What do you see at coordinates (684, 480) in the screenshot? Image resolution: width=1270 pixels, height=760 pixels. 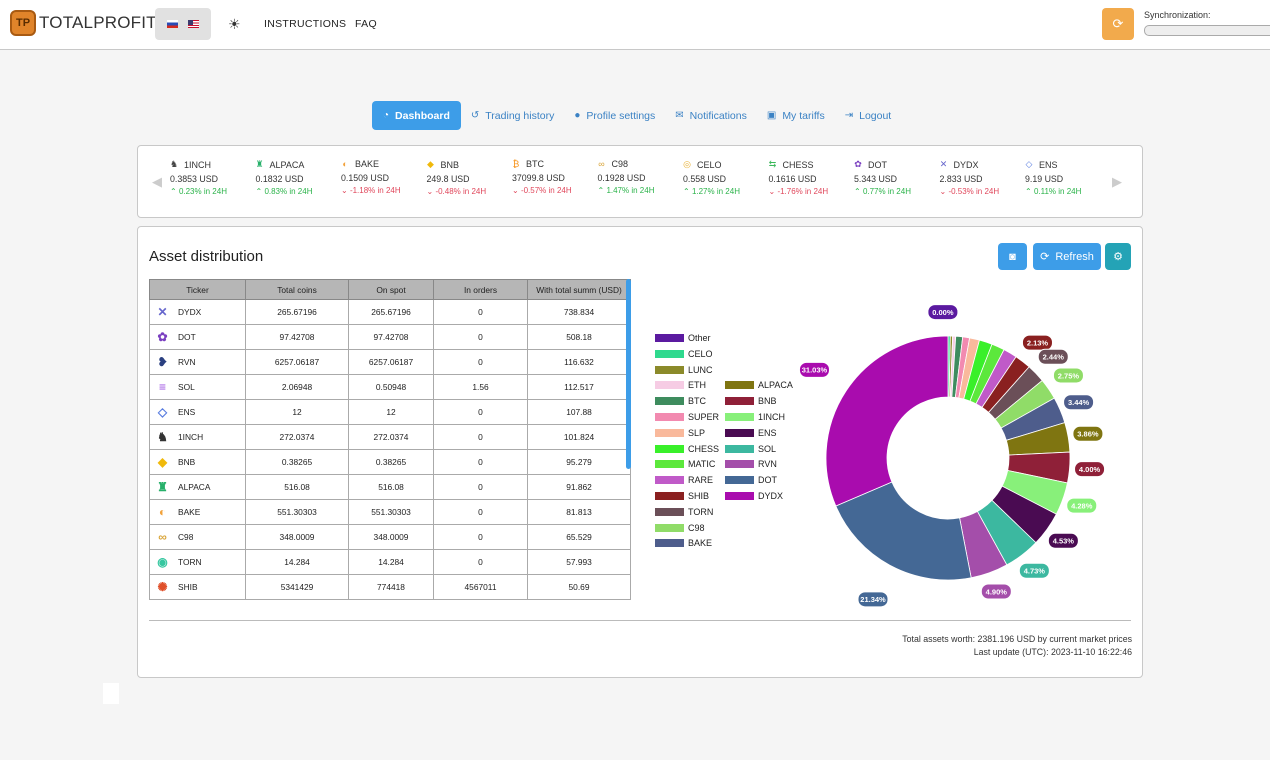 I see `legend-item: RARE` at bounding box center [684, 480].